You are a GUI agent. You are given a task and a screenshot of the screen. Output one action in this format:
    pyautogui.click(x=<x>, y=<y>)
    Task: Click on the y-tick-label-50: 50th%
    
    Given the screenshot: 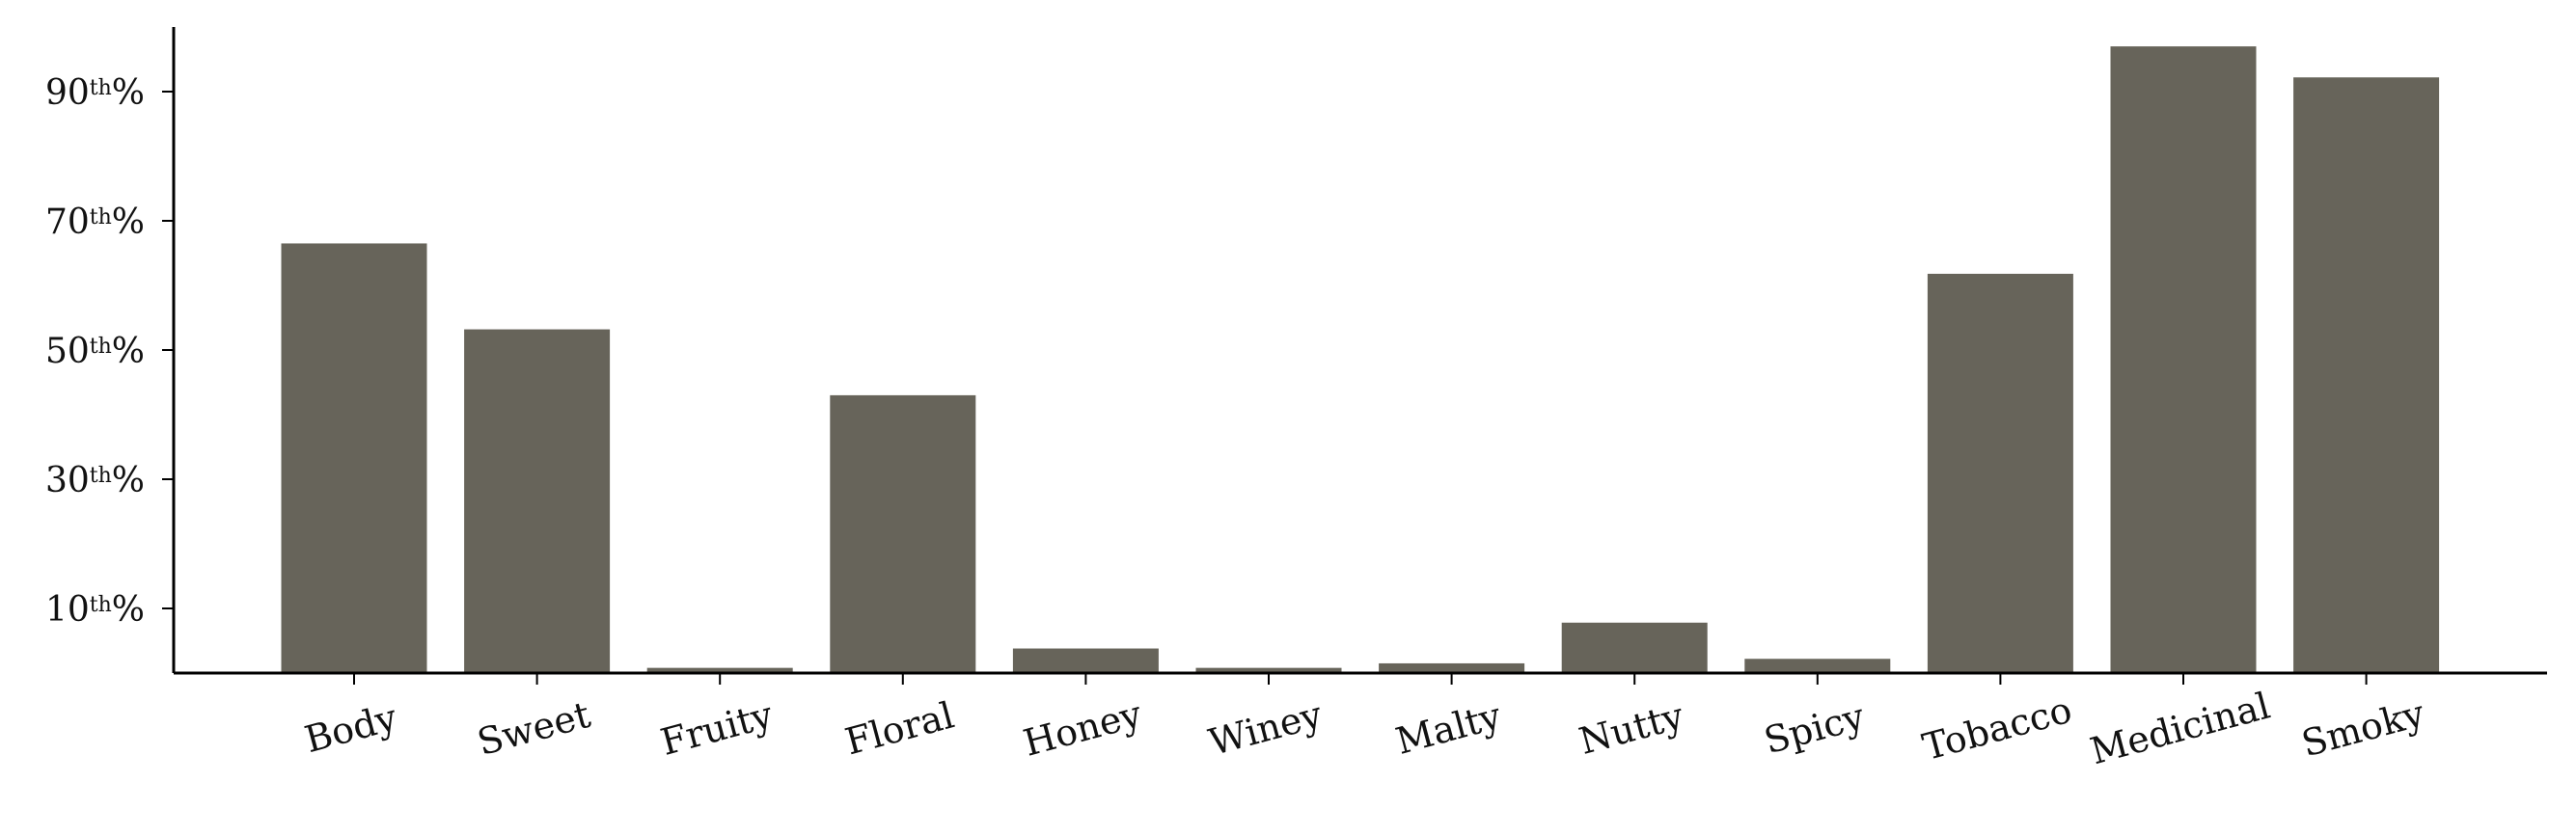 What is the action you would take?
    pyautogui.click(x=95, y=351)
    